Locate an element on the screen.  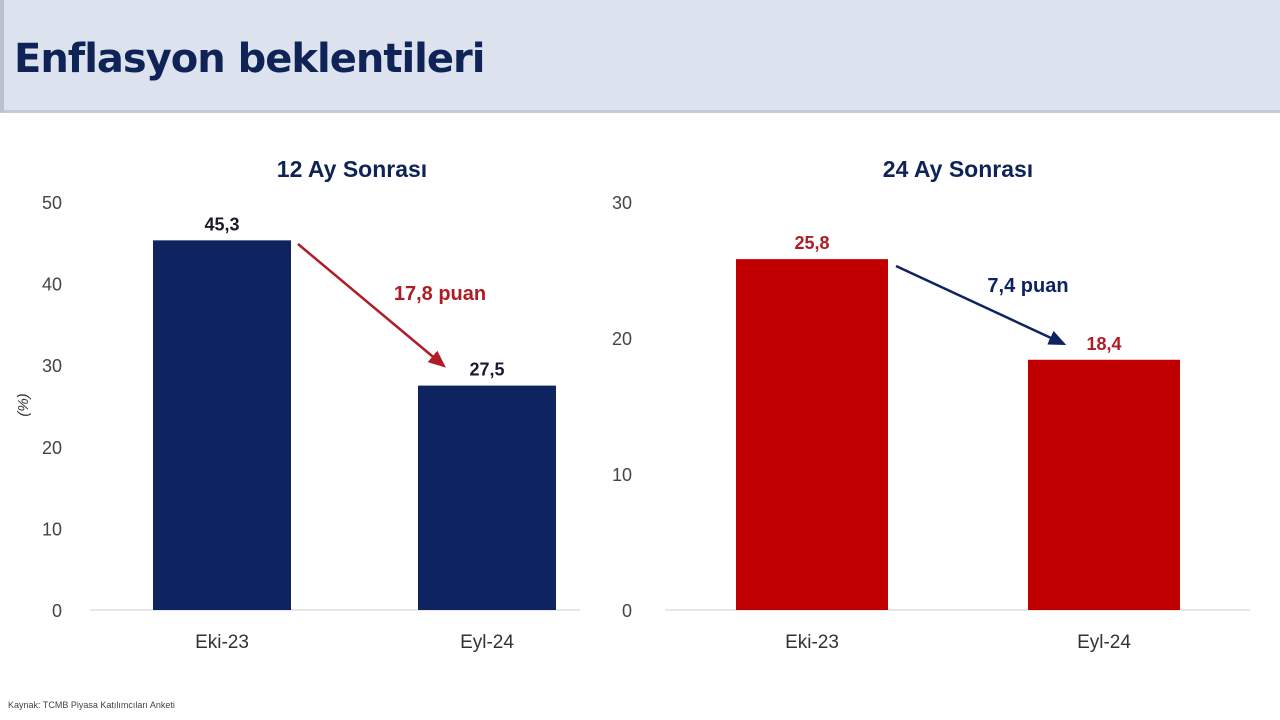
chart-title: 24 Ay Sonrası is located at coordinates (958, 169).